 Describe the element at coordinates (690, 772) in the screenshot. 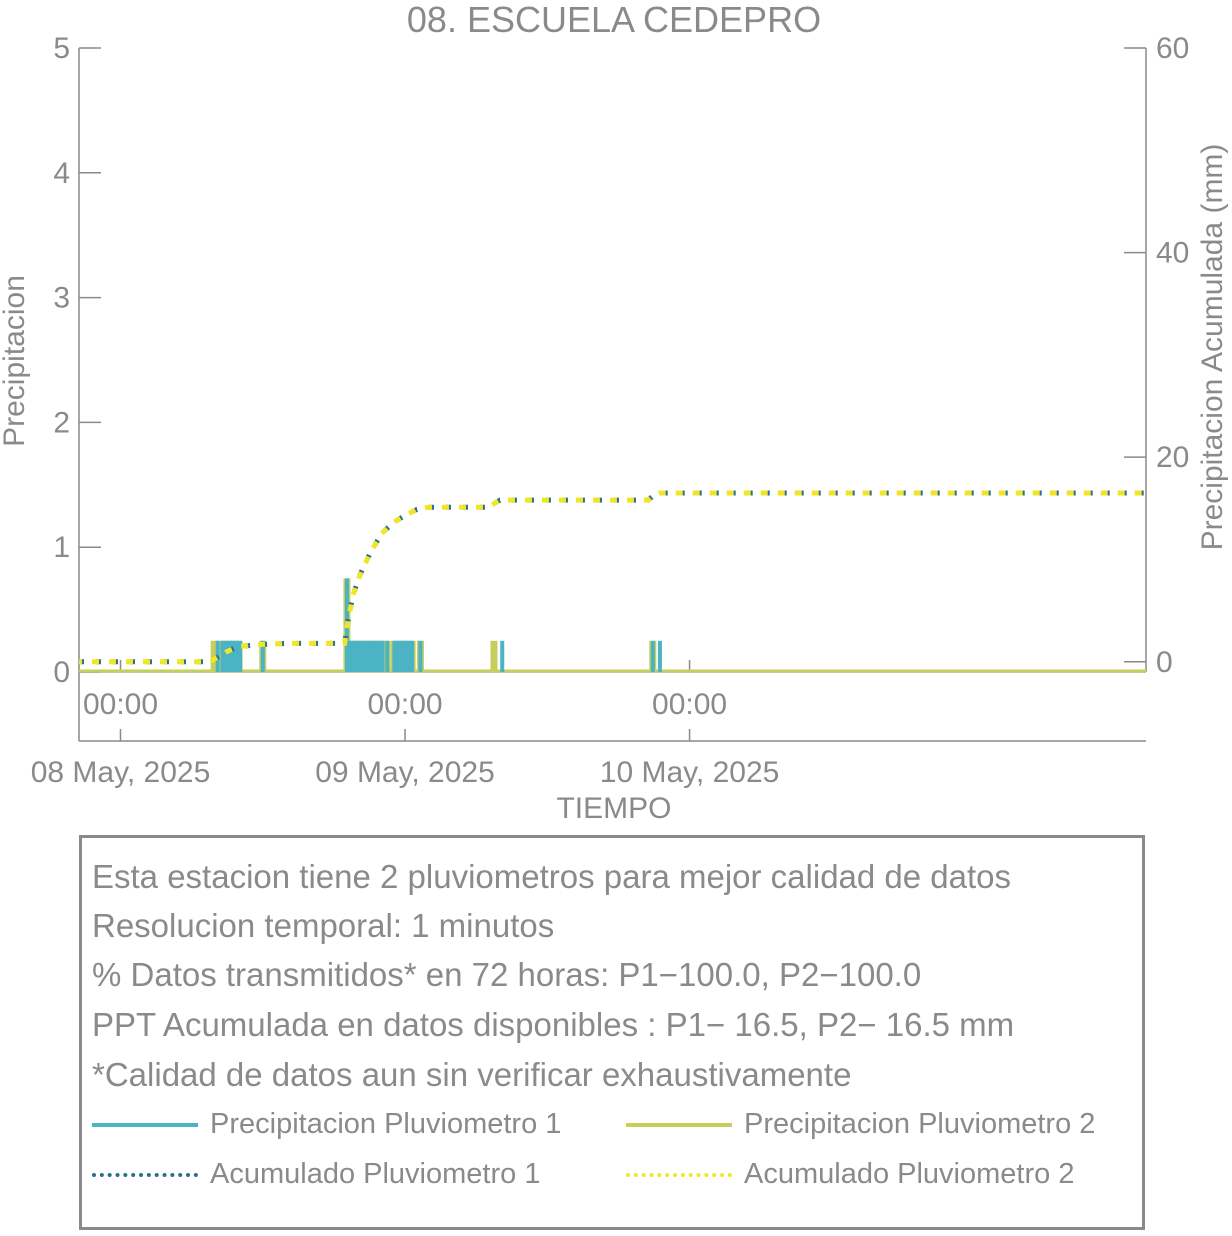

I see `x-tick-label-date: 10 May, 2025` at that location.